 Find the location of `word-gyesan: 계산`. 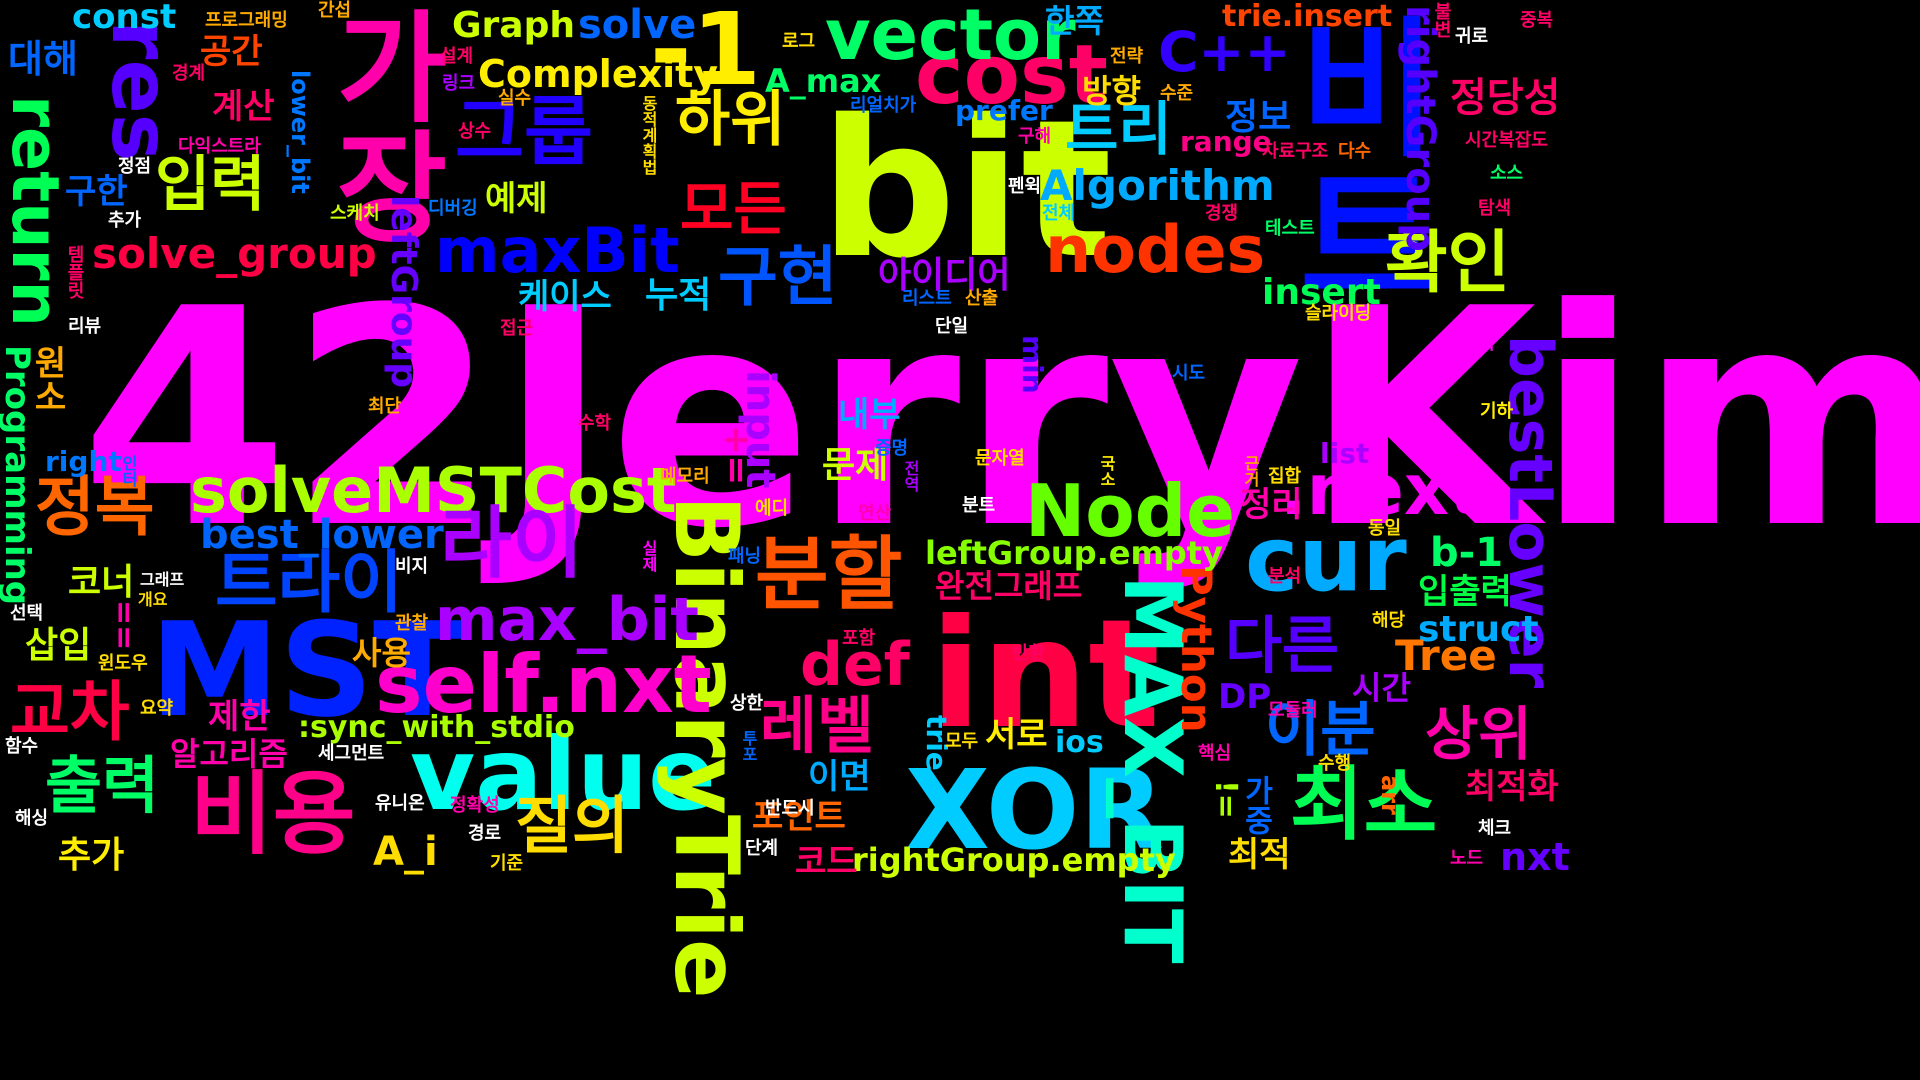

word-gyesan: 계산 is located at coordinates (243, 107).